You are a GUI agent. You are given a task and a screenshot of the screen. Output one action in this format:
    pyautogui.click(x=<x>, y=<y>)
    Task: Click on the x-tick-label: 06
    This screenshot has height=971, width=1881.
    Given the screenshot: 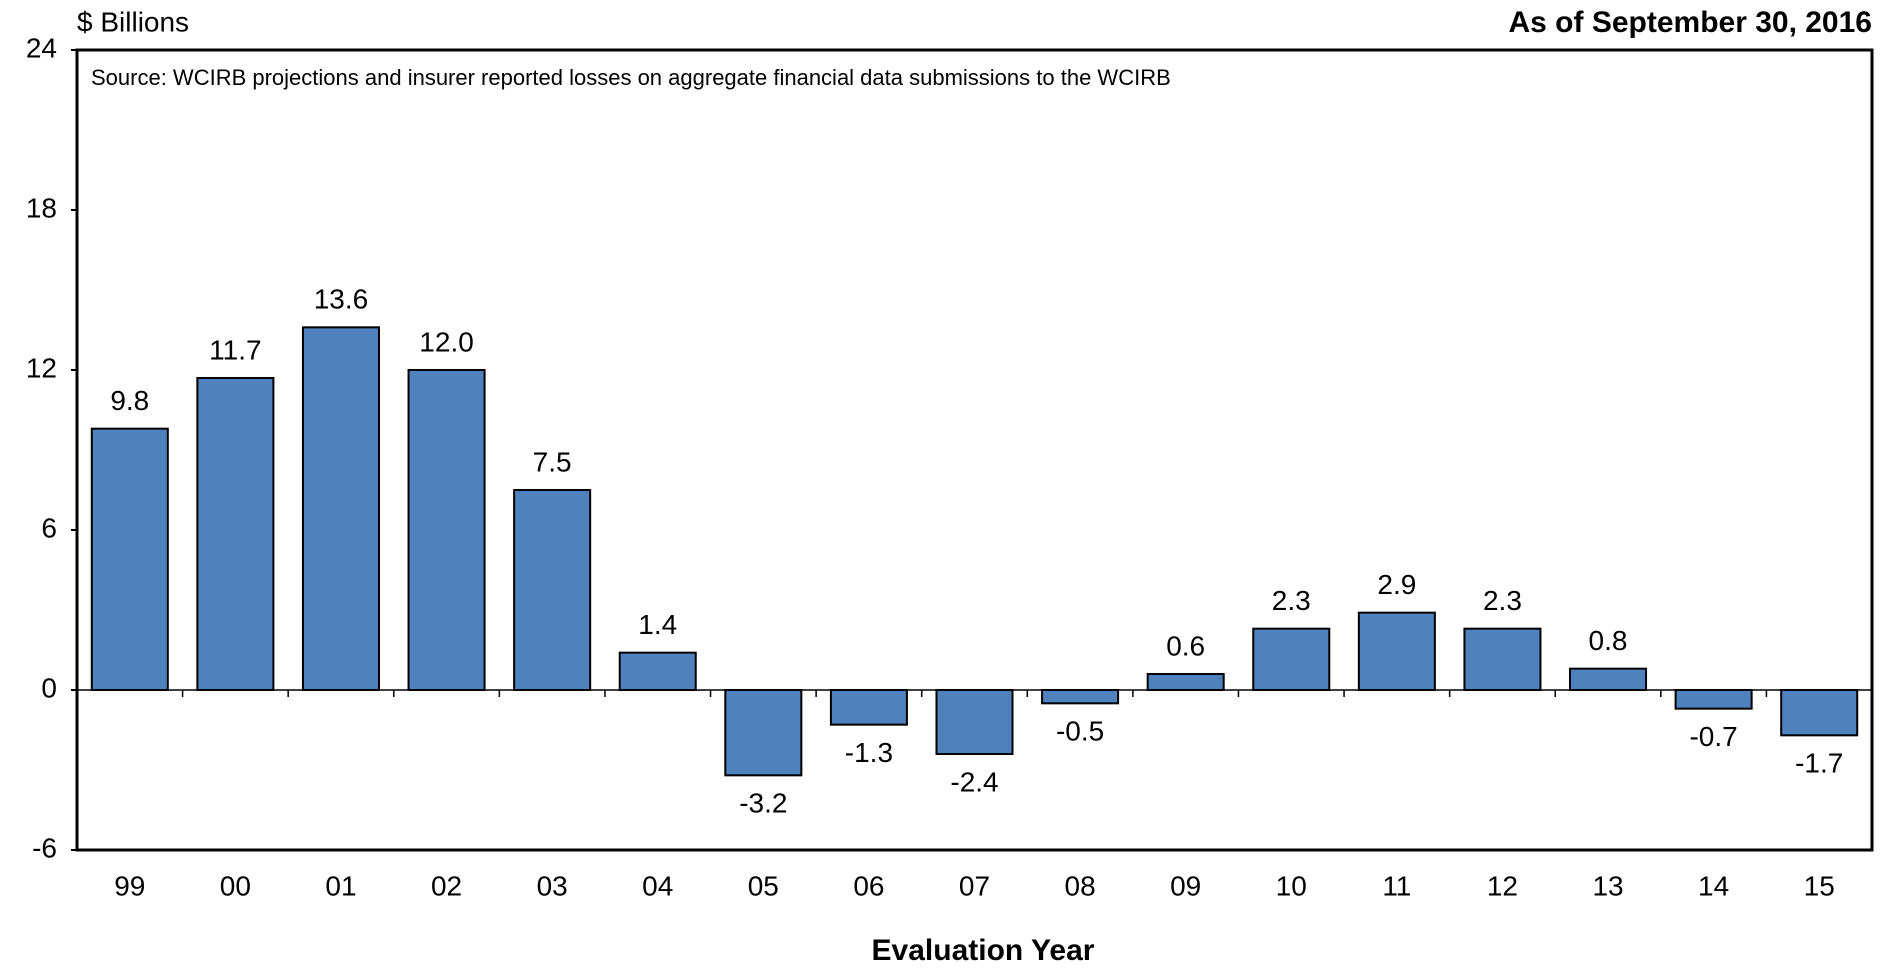 What is the action you would take?
    pyautogui.click(x=868, y=885)
    